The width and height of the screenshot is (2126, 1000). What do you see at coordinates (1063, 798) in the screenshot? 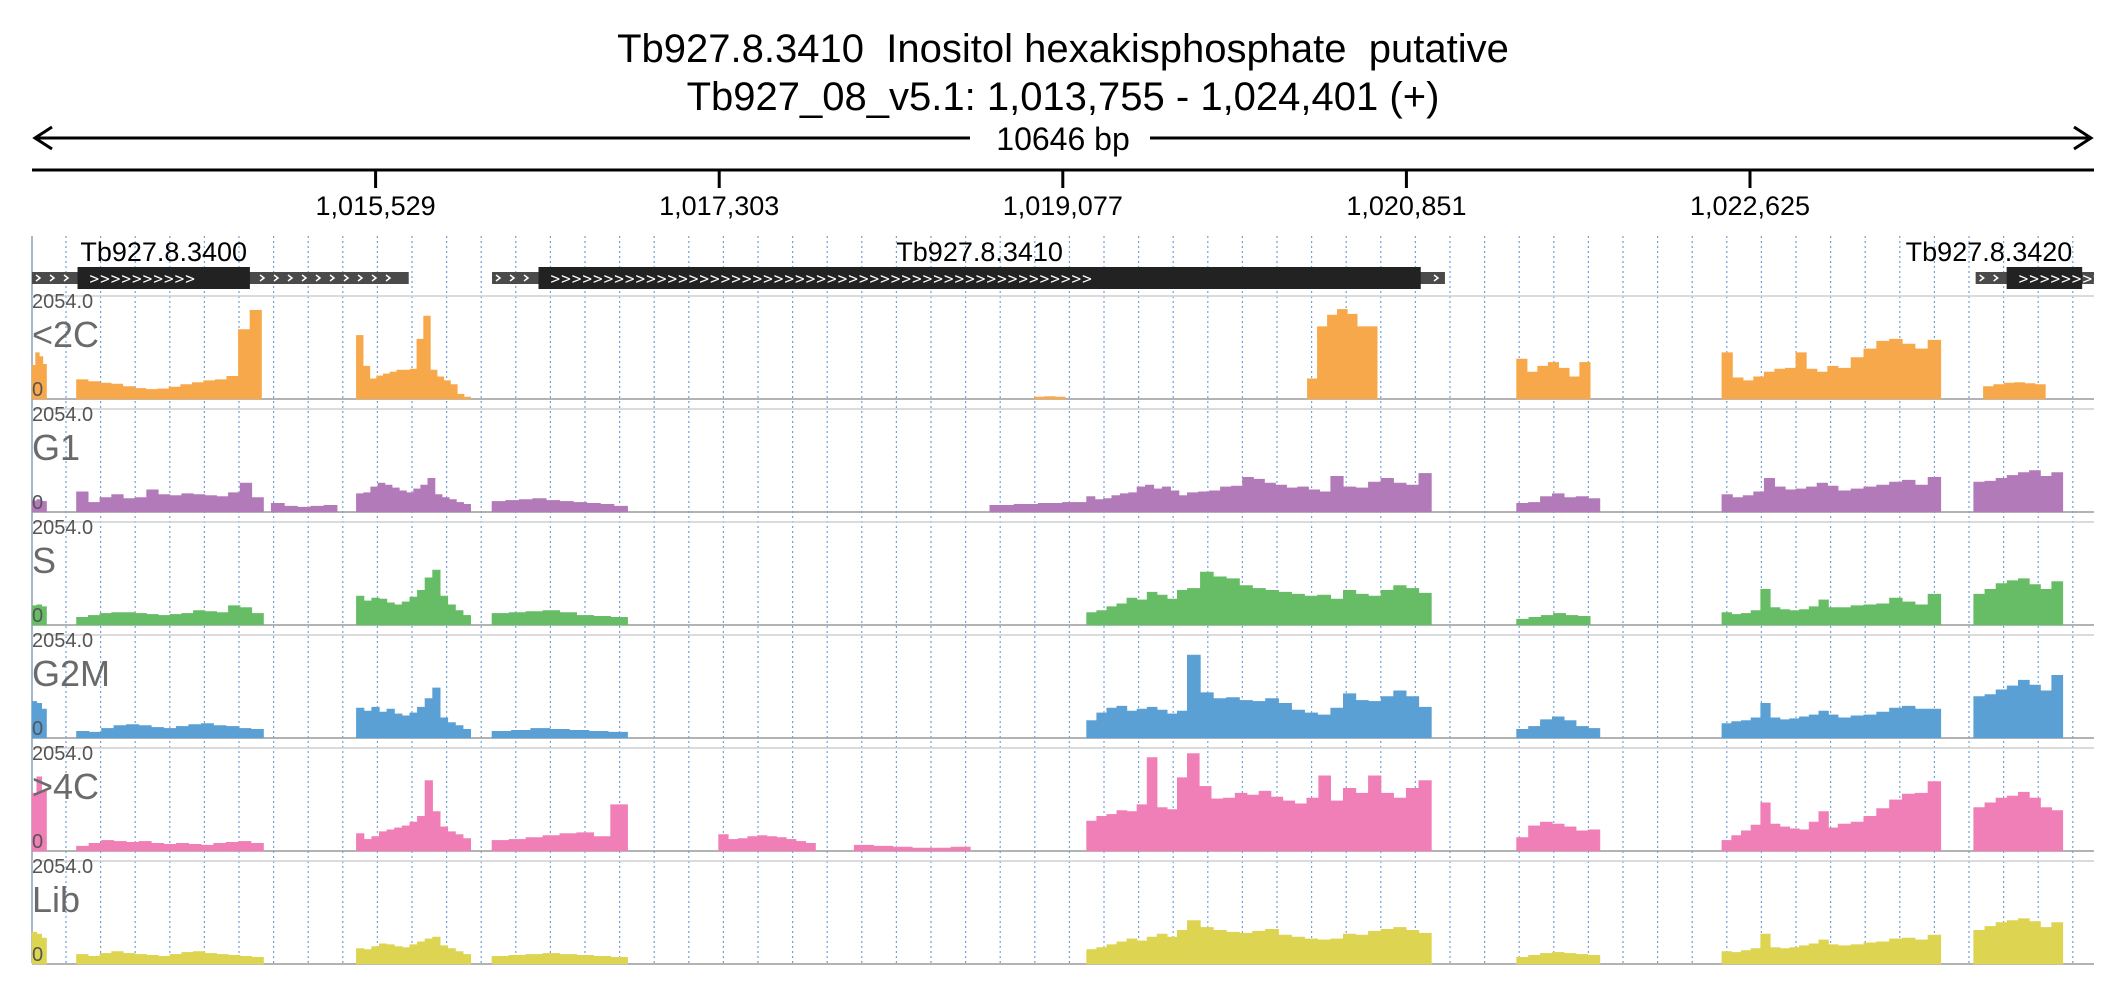
I see `coverage-track: 2054.0>4C 0` at bounding box center [1063, 798].